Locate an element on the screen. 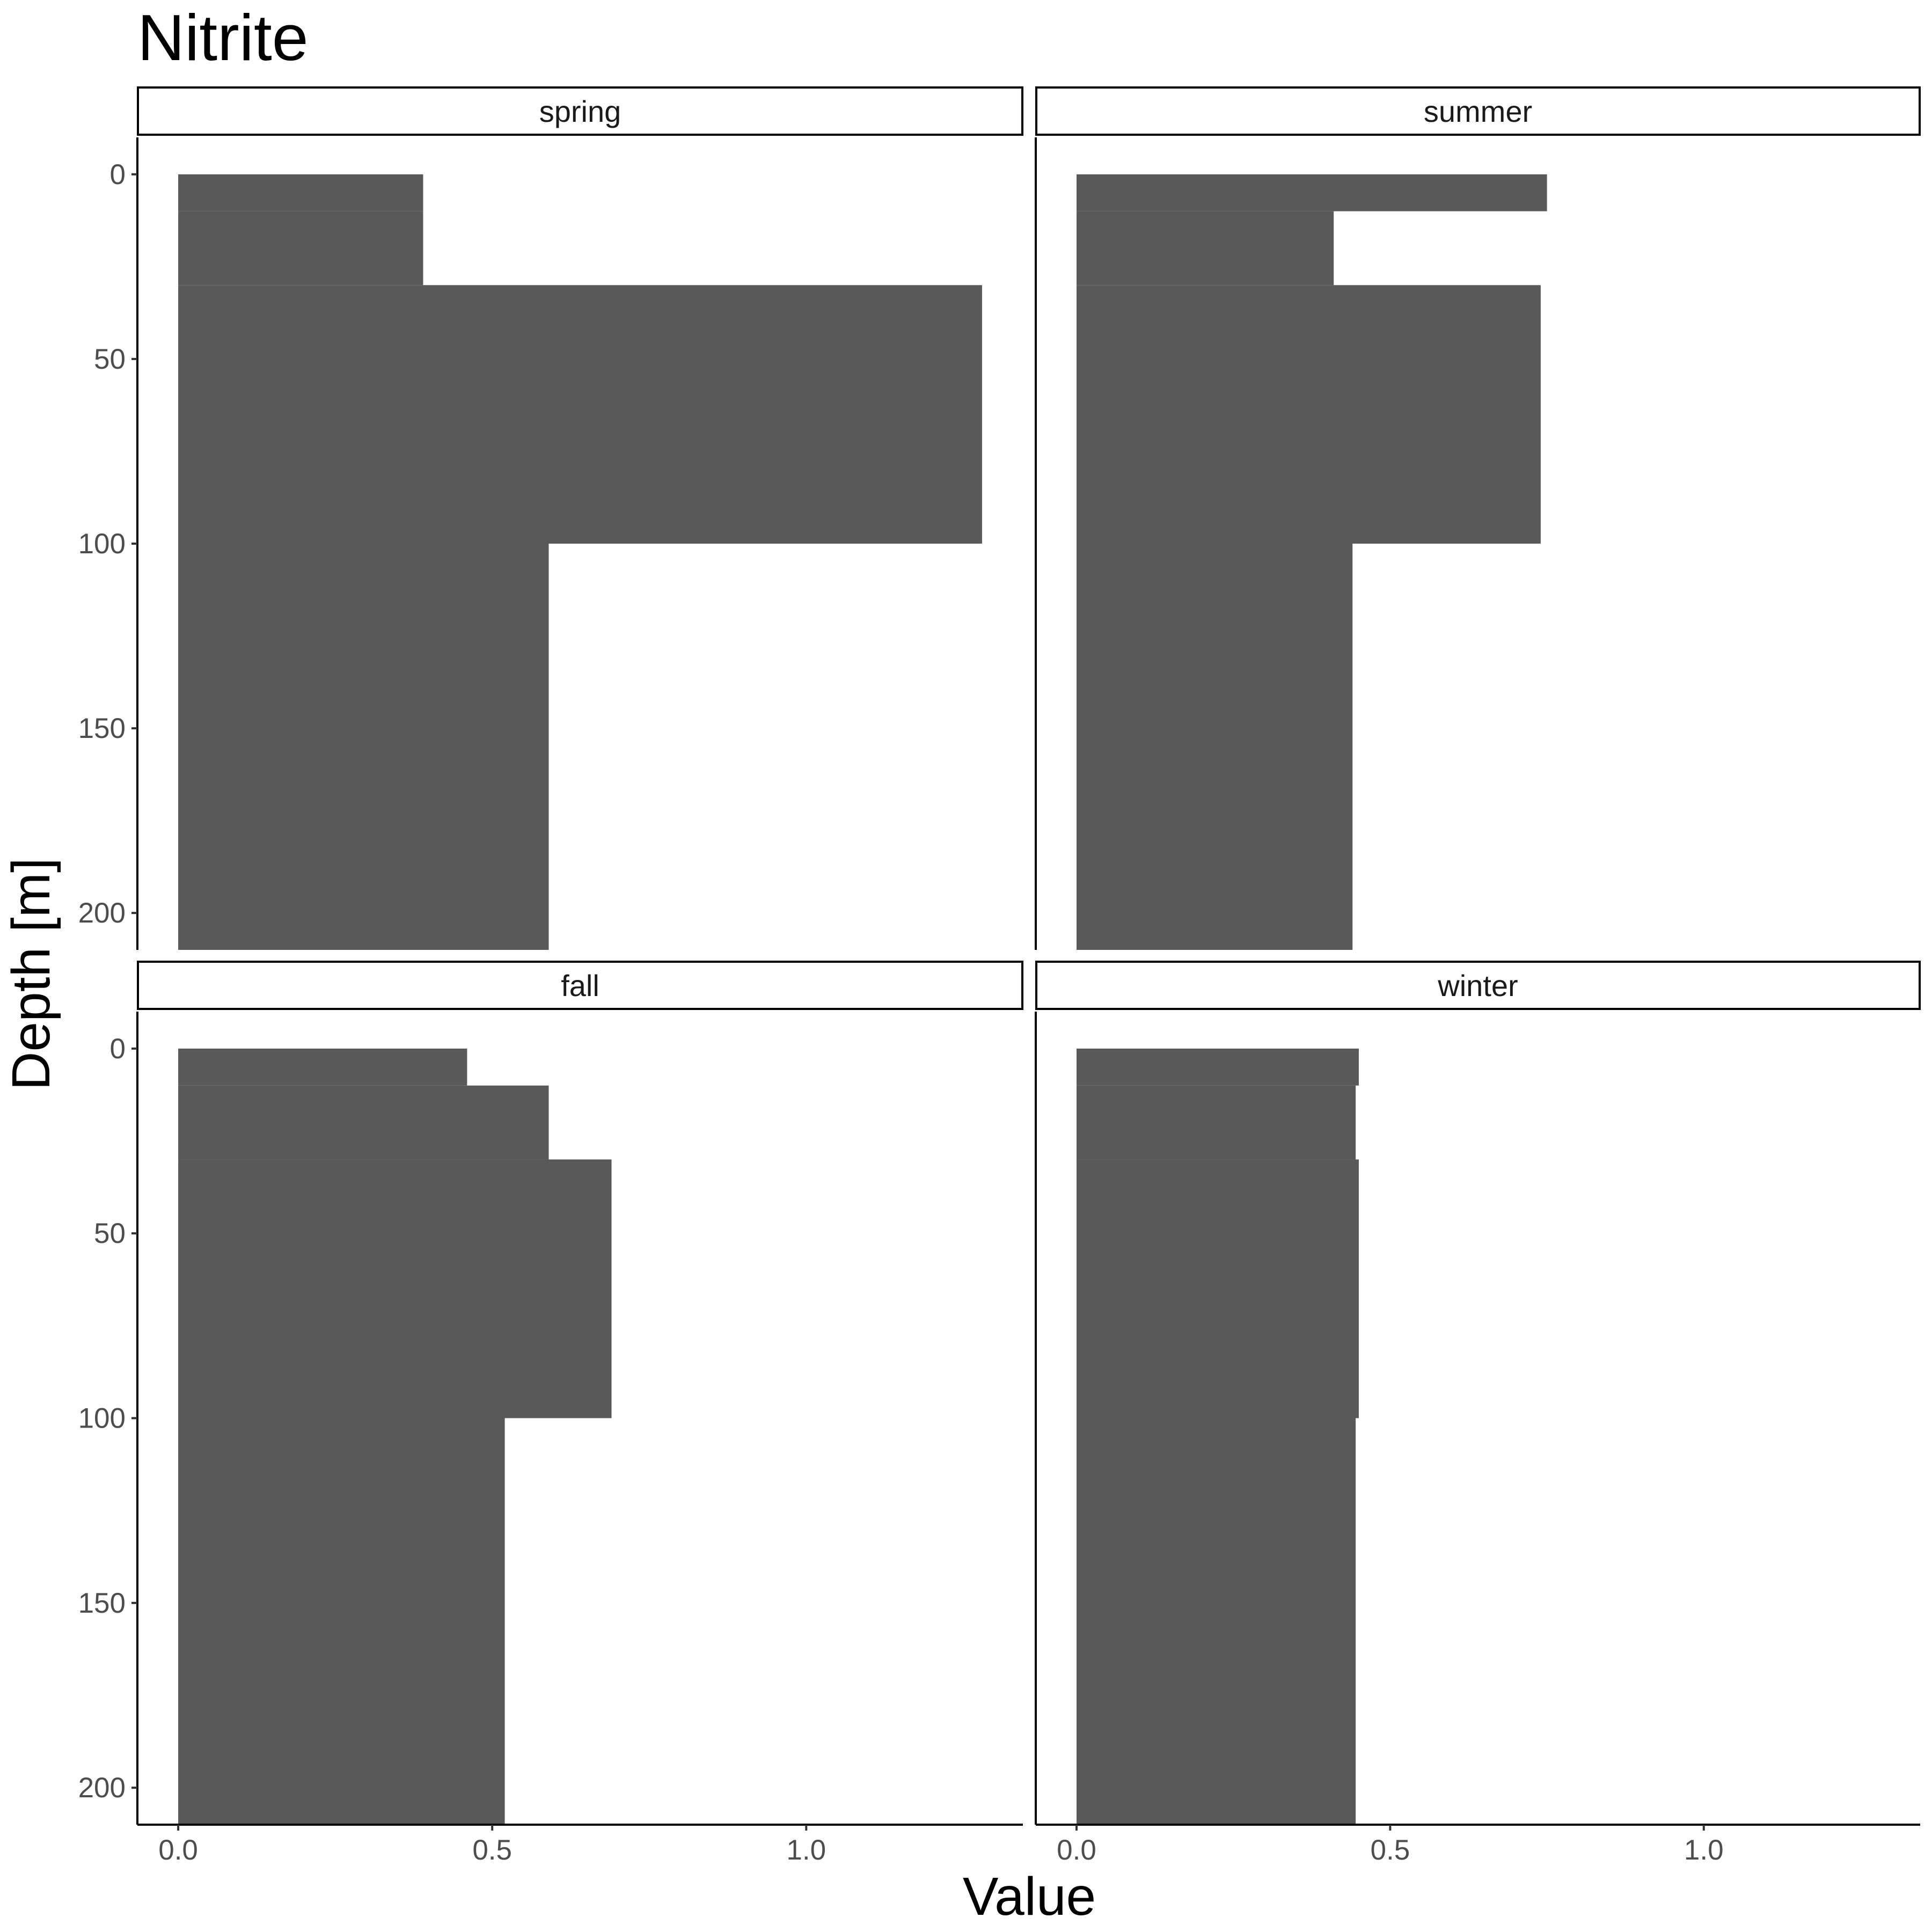 The height and width of the screenshot is (1932, 1932). y-tick-label-spring-1: 50 is located at coordinates (110, 359).